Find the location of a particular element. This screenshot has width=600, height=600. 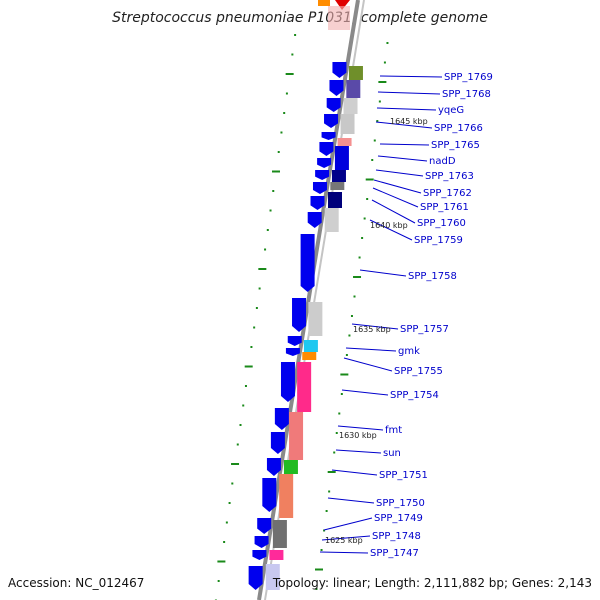

gene-label-spp-1747: SPP_1747 is located at coordinates (394, 553).